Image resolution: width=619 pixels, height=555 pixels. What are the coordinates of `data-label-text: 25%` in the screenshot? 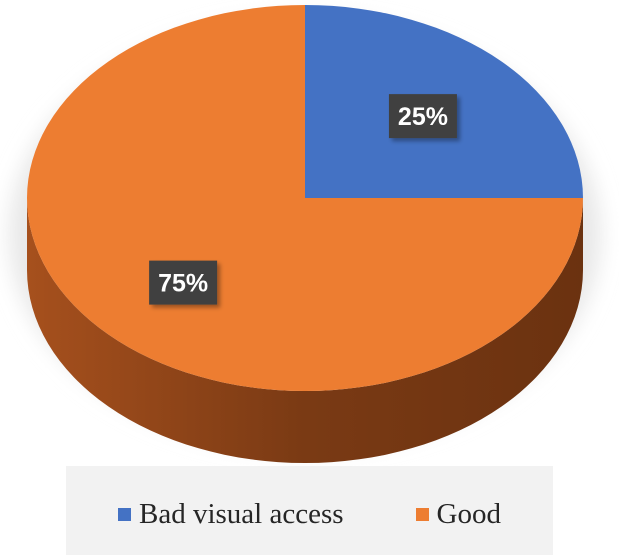 It's located at (423, 117).